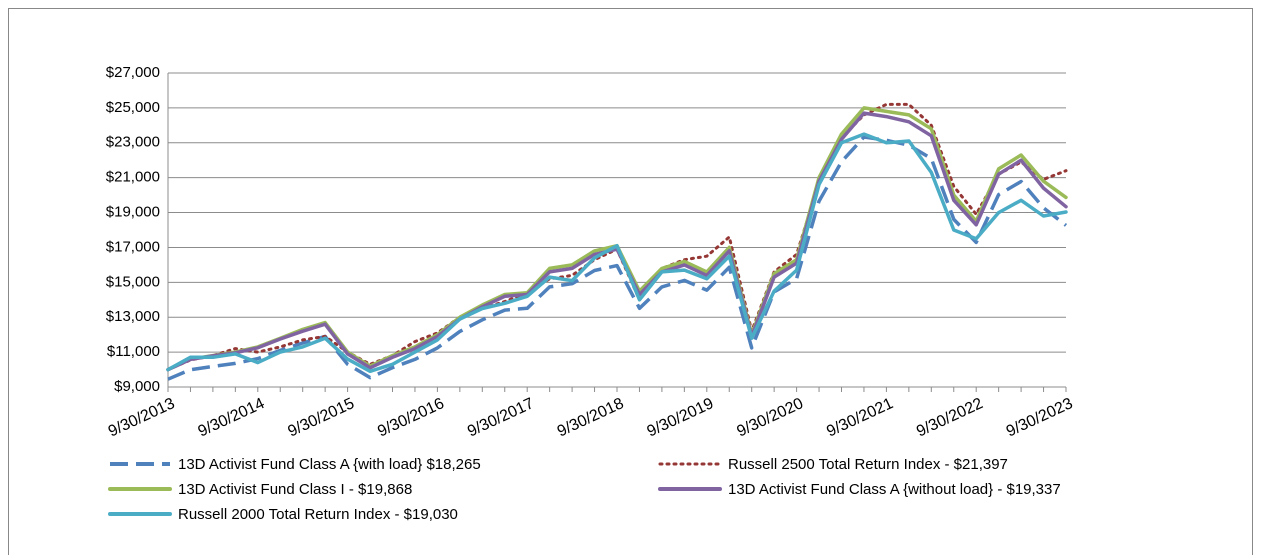 This screenshot has width=1261, height=555. Describe the element at coordinates (295, 489) in the screenshot. I see `legend-label: 13D Activist Fund Class I - $19,868` at that location.